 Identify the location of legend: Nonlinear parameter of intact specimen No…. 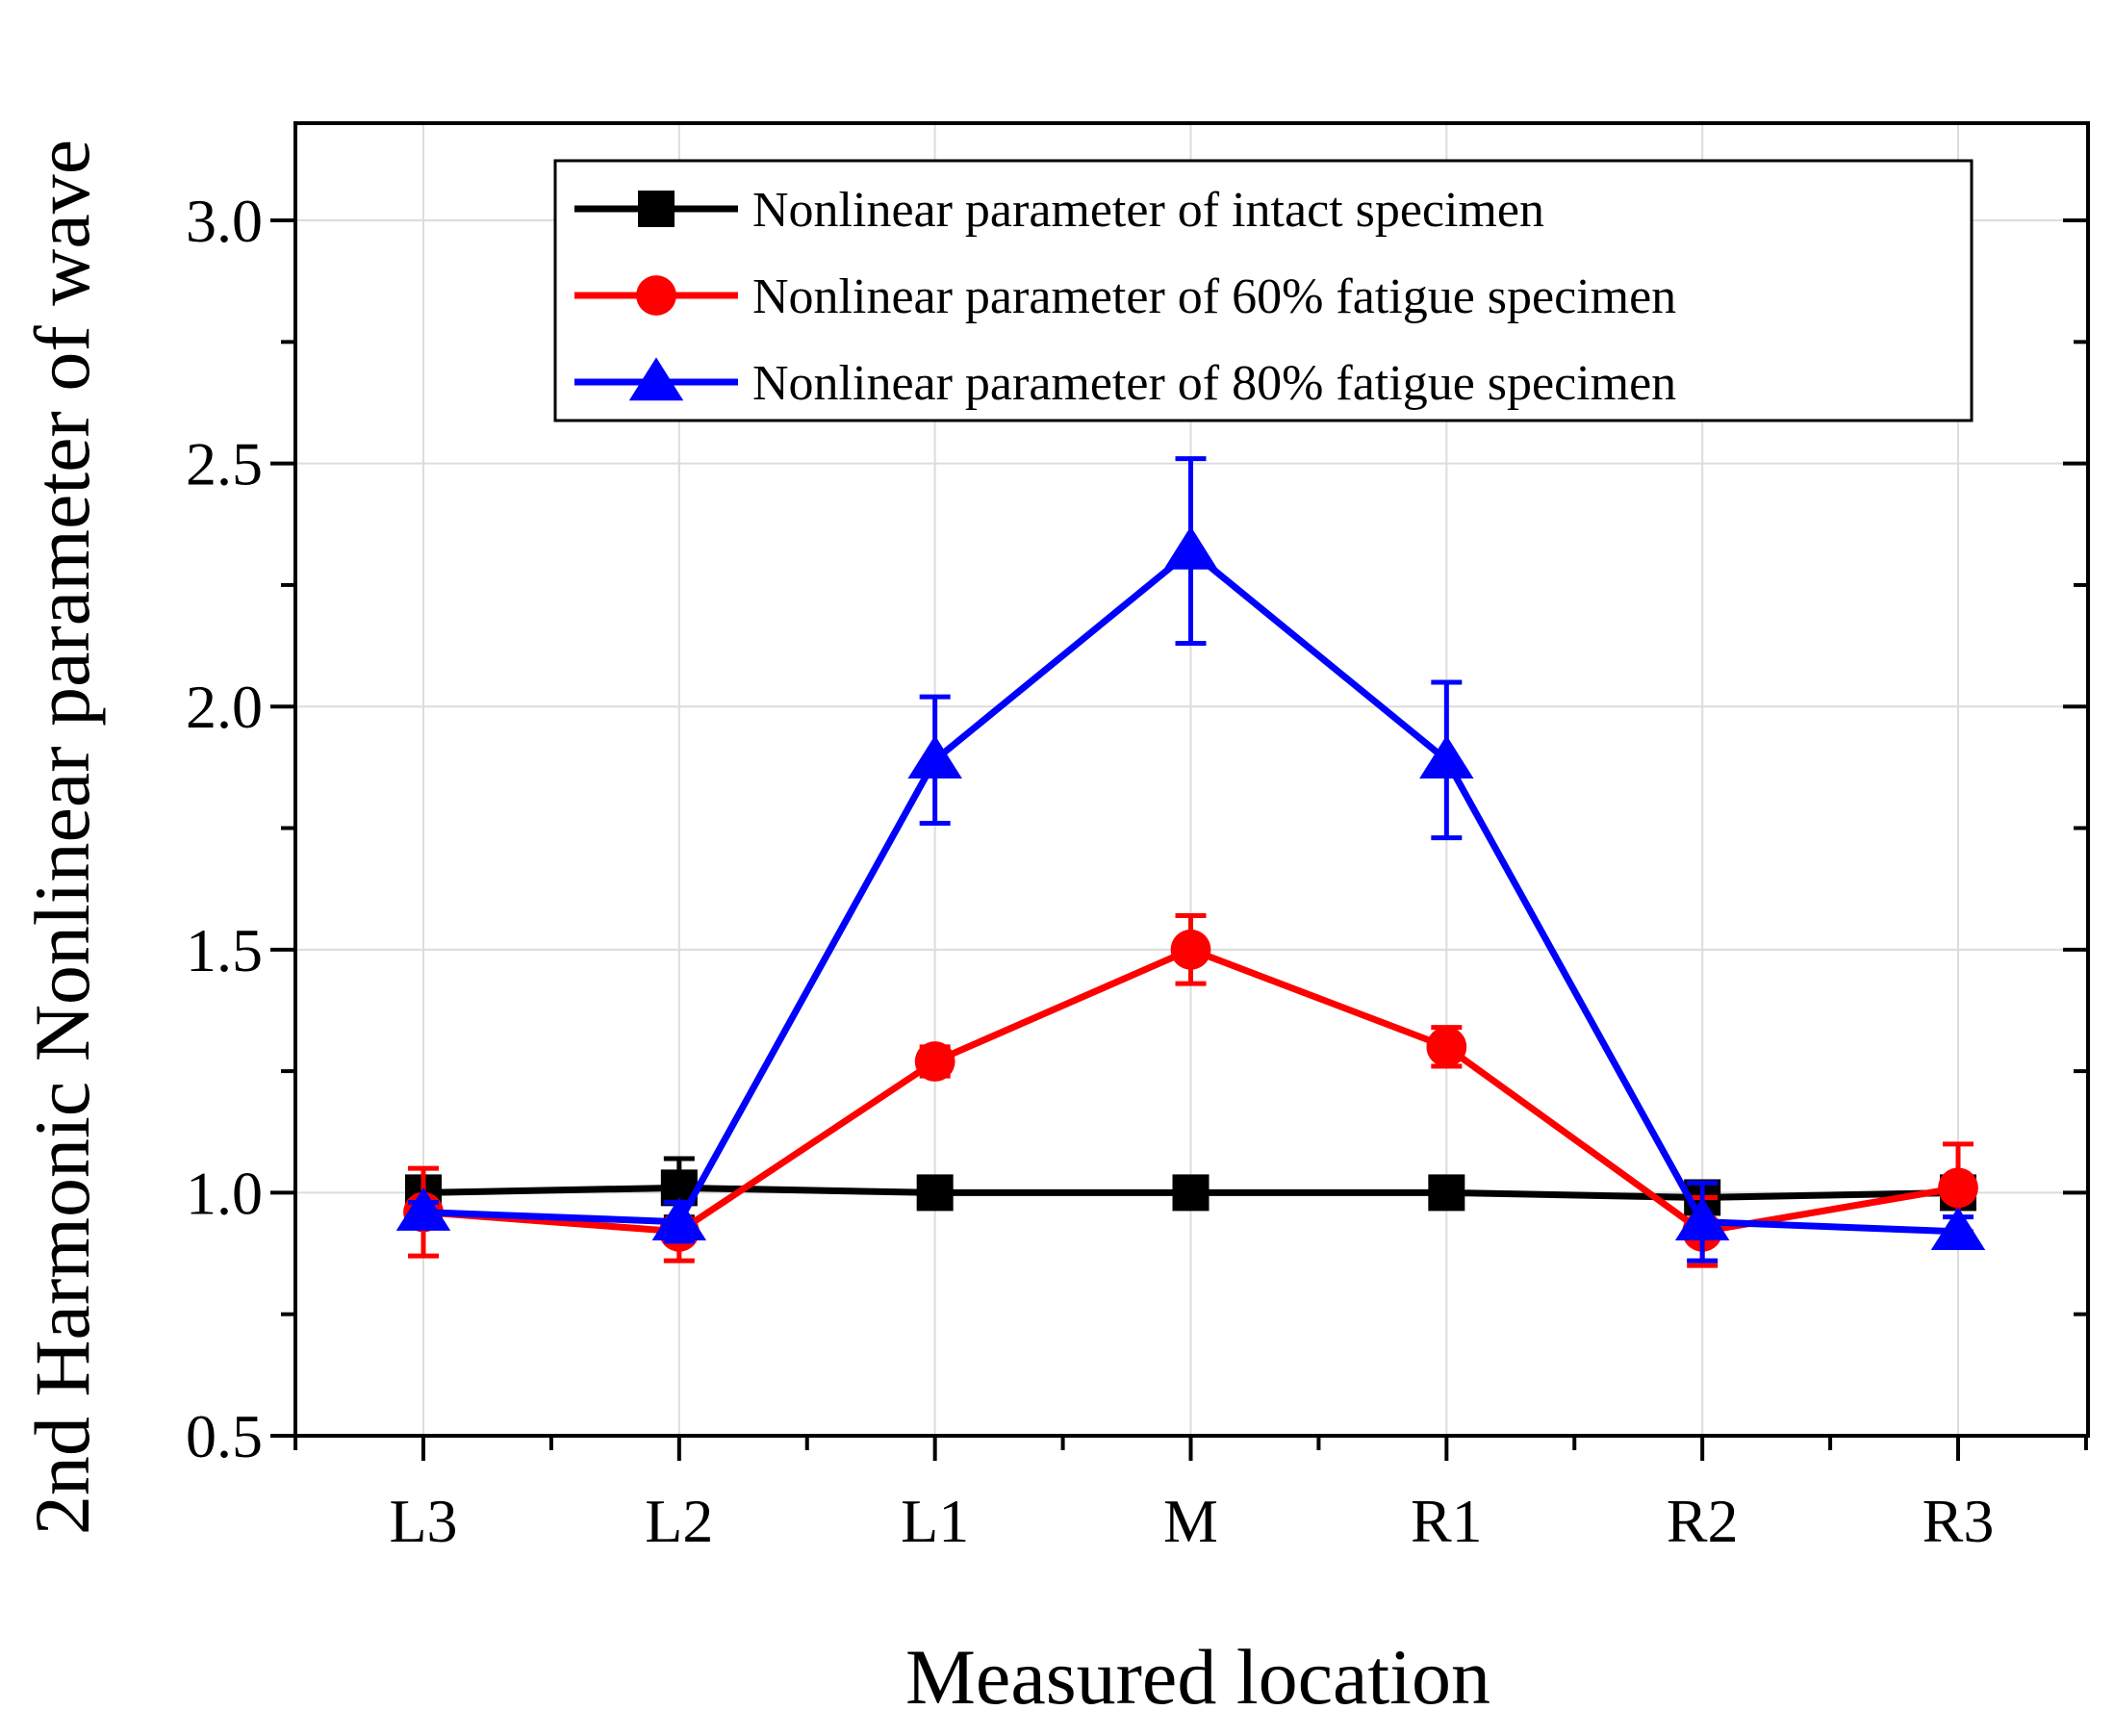
(1263, 290).